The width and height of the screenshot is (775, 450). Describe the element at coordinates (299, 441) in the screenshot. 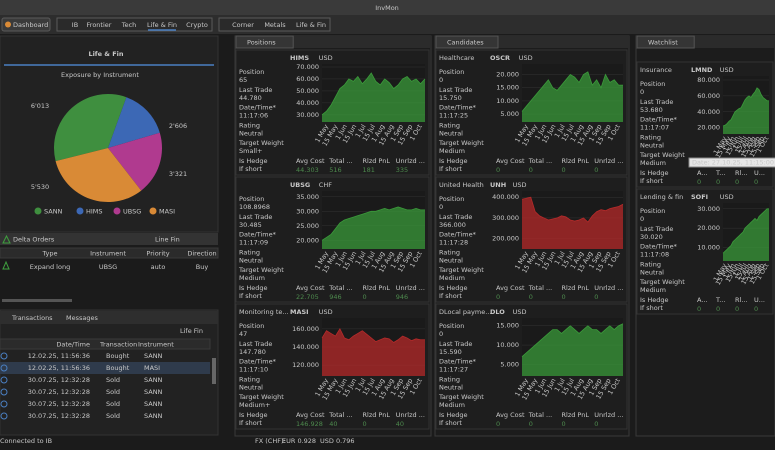

I see `fx-value: EUR 0.928` at that location.